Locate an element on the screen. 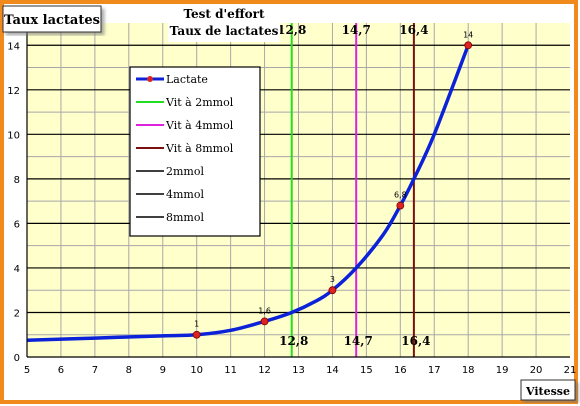 The image size is (580, 406). y-tick-label: 4 is located at coordinates (17, 269).